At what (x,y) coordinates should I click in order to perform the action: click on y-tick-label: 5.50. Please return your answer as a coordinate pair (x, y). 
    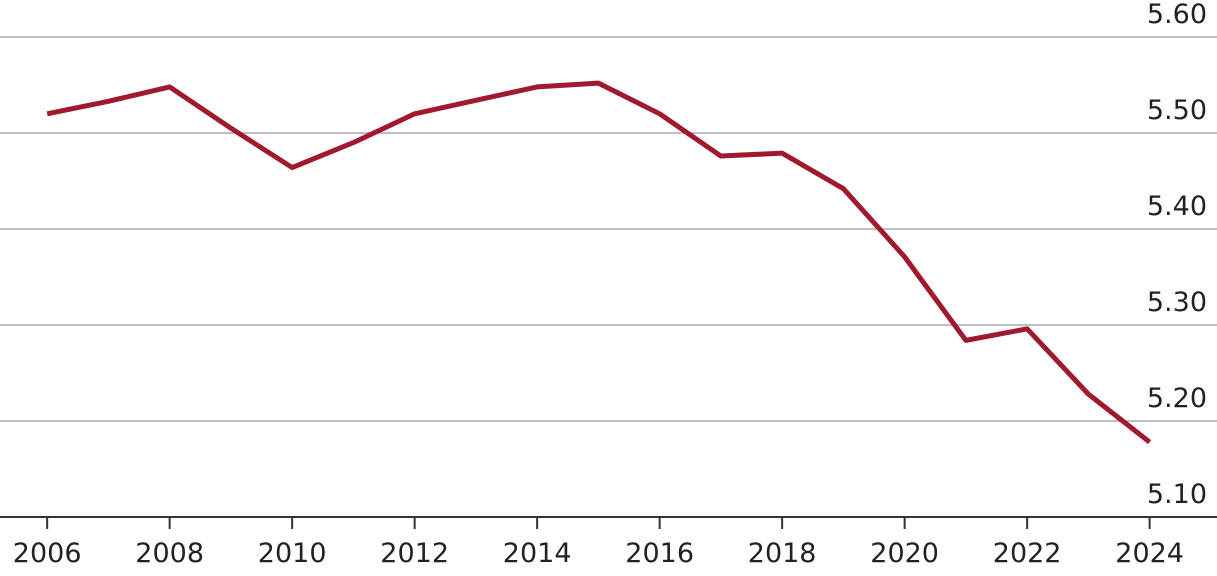
    Looking at the image, I should click on (1177, 110).